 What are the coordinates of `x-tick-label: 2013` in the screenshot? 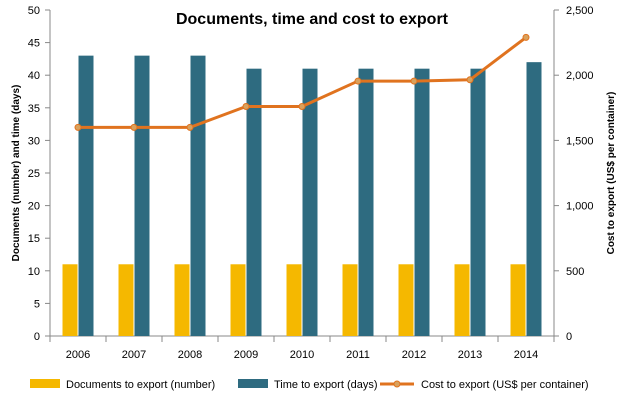 It's located at (470, 355).